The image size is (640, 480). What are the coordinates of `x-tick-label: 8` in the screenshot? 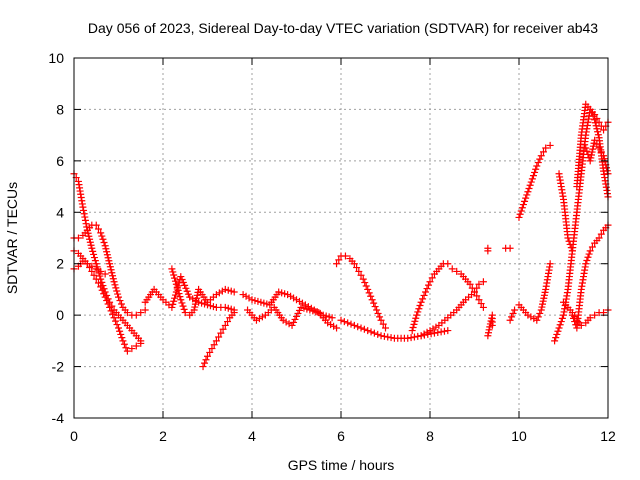 It's located at (430, 436).